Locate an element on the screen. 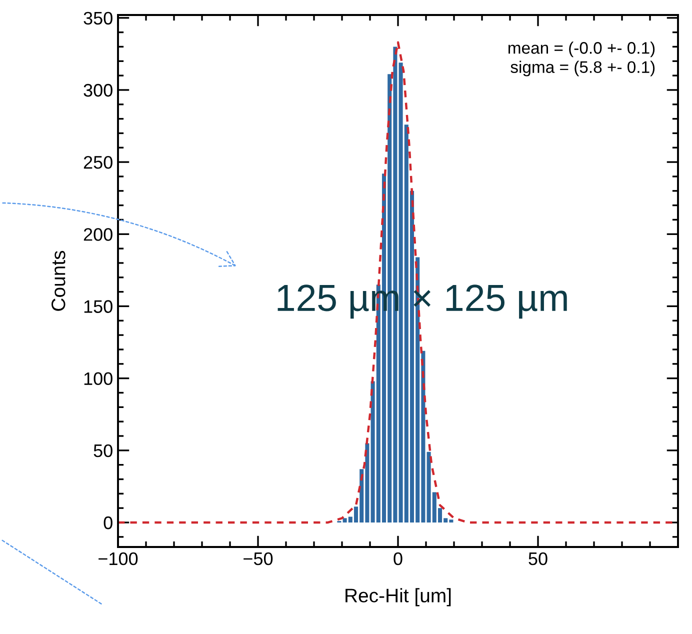 This screenshot has height=634, width=692. y-tick-label: 350 is located at coordinates (98, 18).